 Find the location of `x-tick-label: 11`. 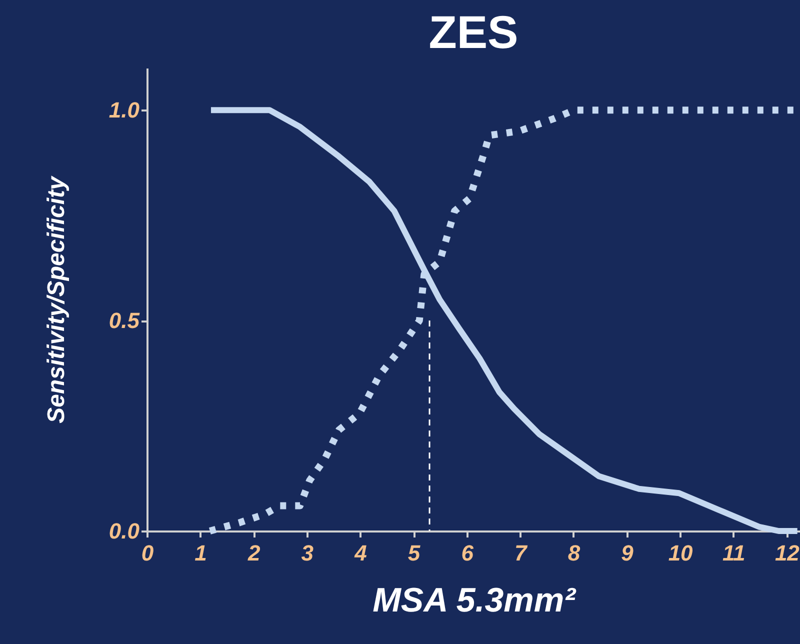

x-tick-label: 11 is located at coordinates (734, 553).